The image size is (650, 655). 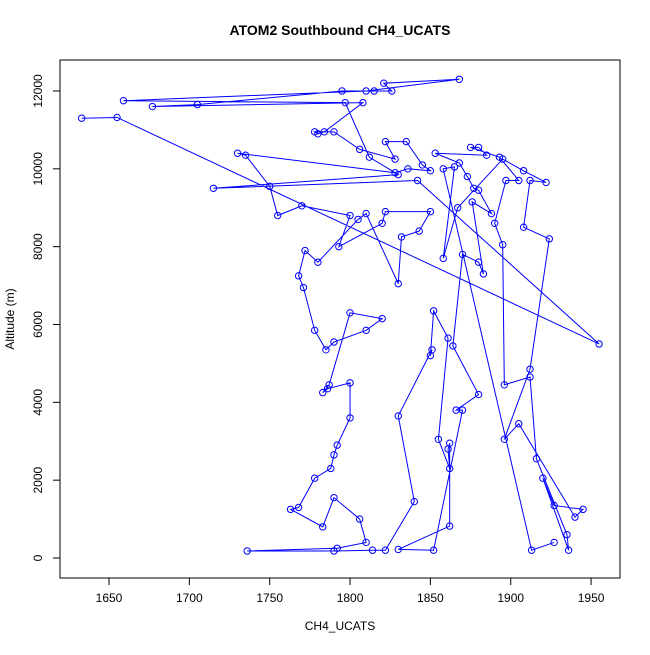 What do you see at coordinates (350, 598) in the screenshot?
I see `x-tick-label: 1800` at bounding box center [350, 598].